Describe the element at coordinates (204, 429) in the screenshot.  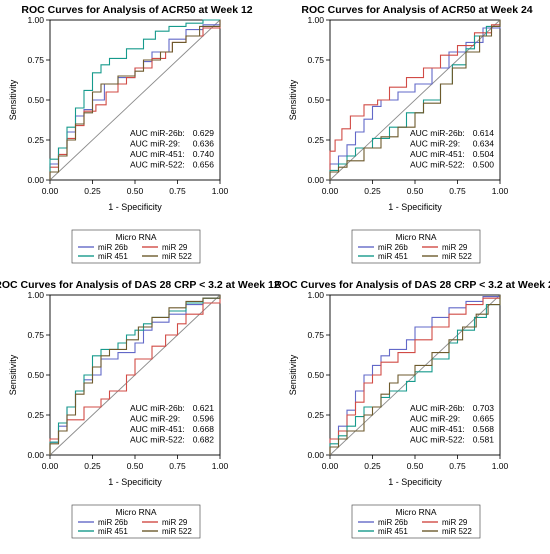
I see `auc-value: 0.668` at that location.